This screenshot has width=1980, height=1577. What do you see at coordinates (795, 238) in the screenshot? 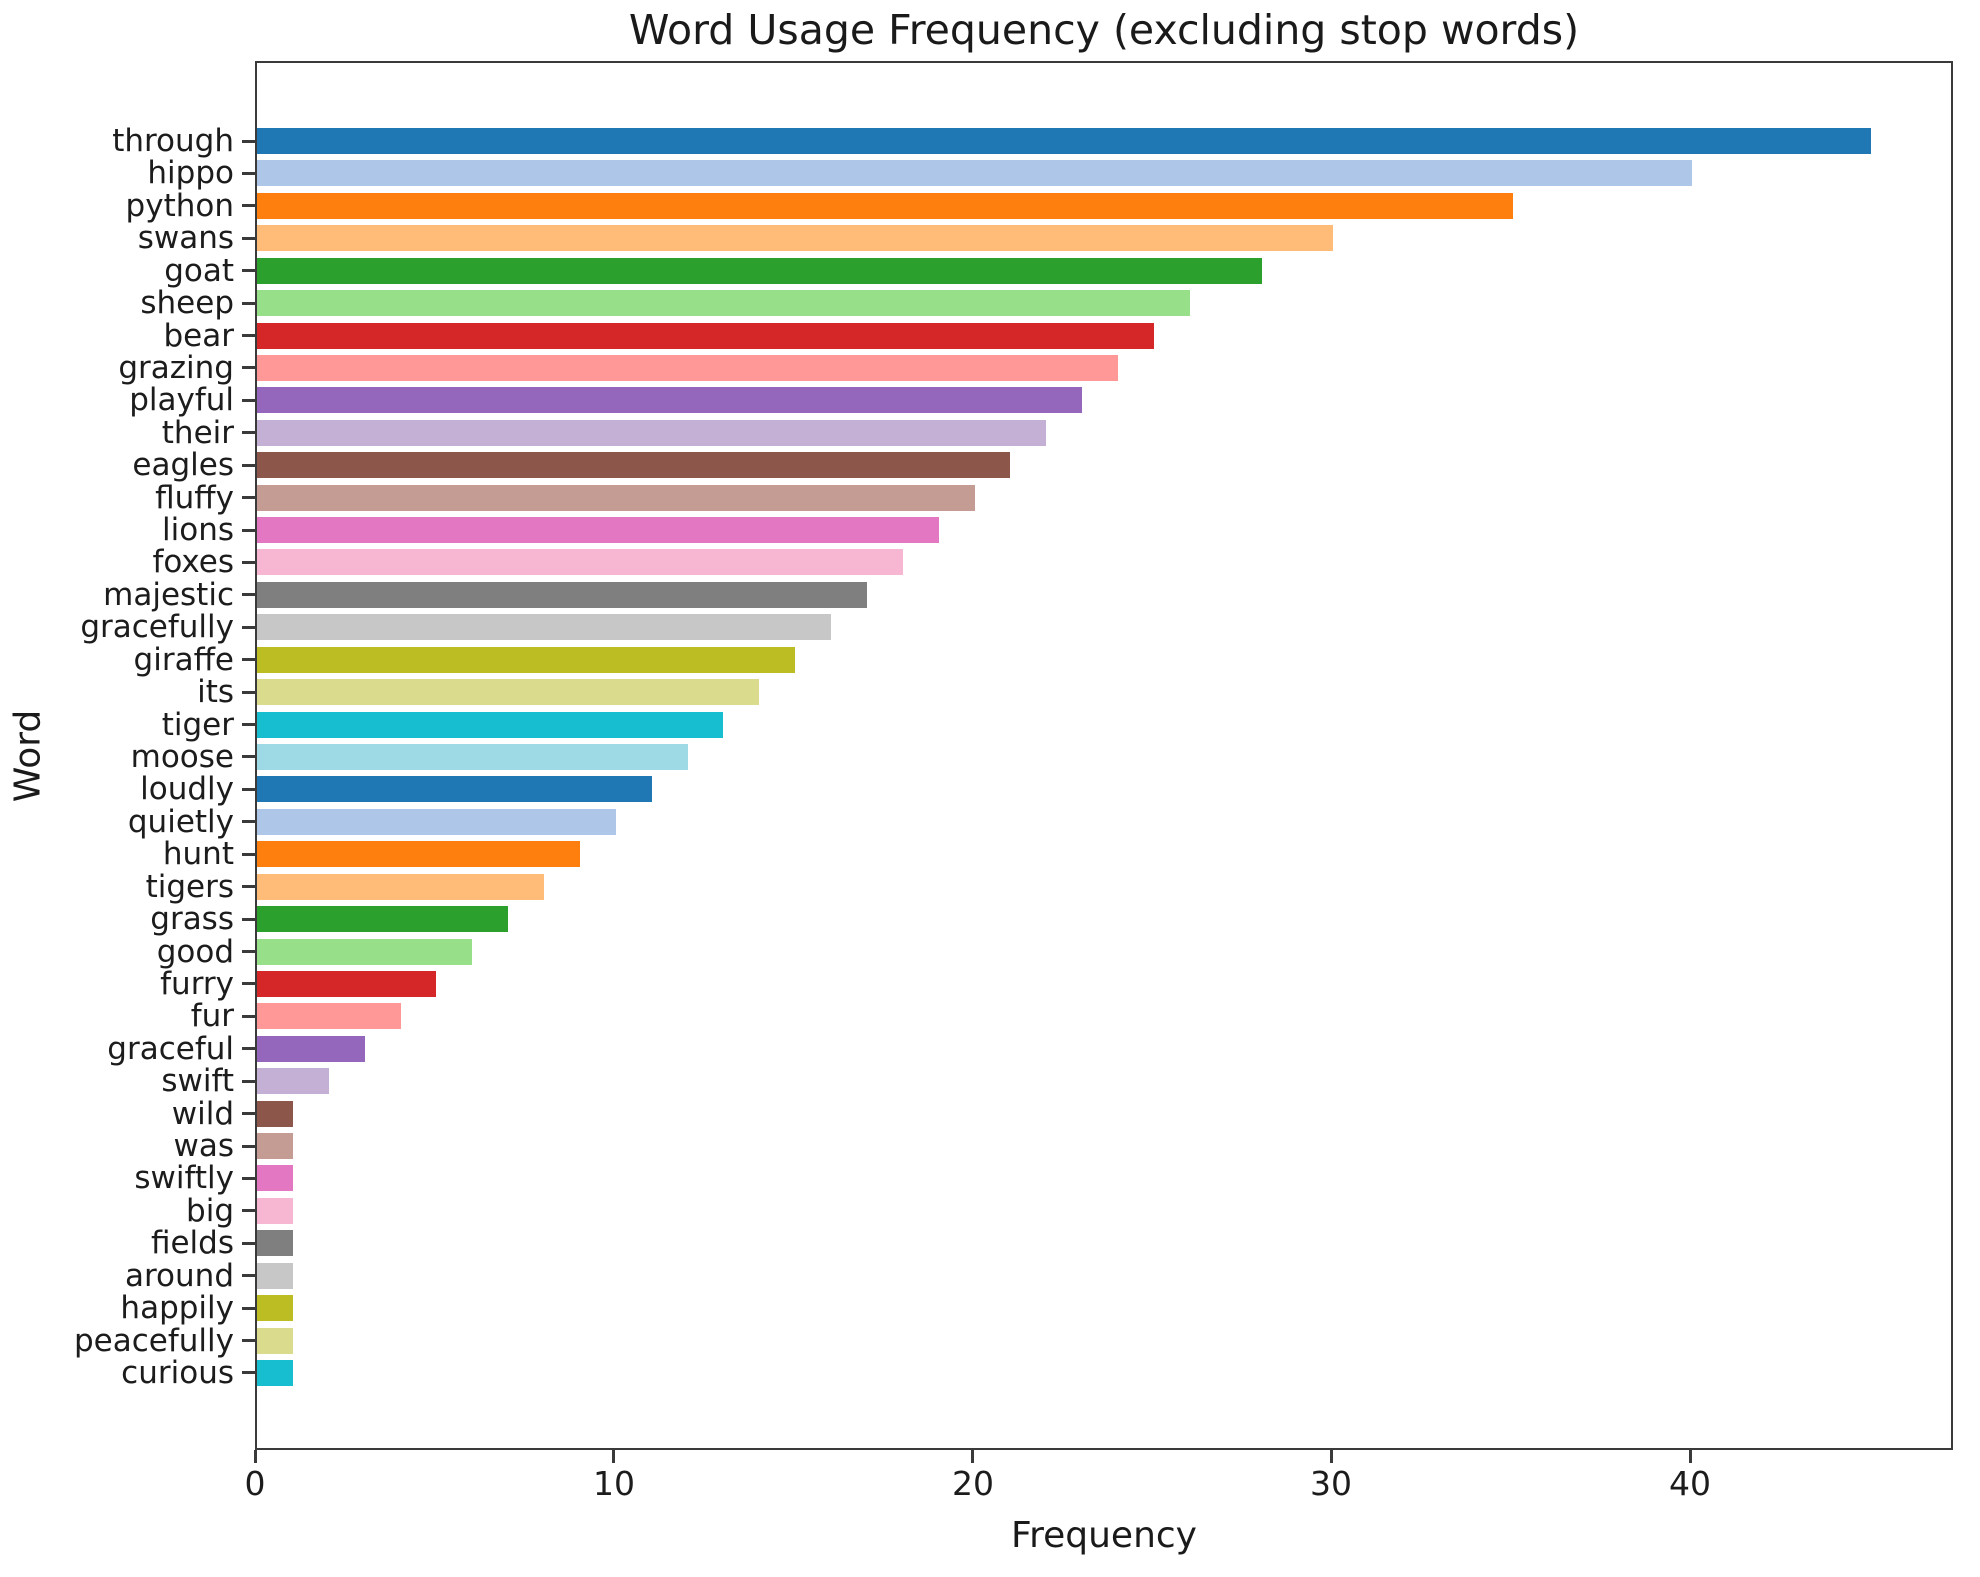
I see `bar-swans` at bounding box center [795, 238].